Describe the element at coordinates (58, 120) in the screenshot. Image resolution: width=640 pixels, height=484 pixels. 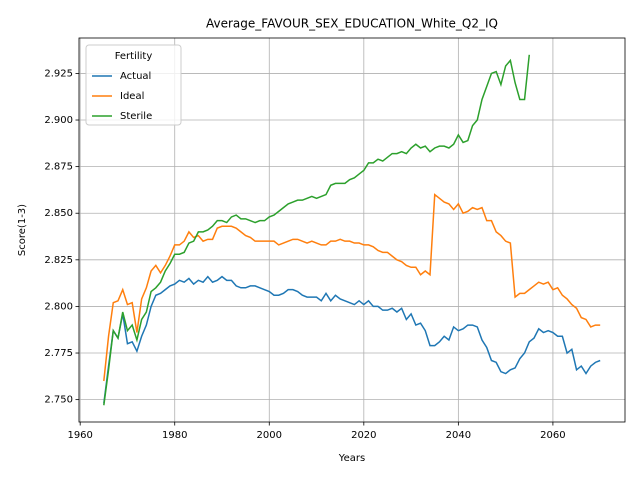
I see `y-tick-label: 2.900` at that location.